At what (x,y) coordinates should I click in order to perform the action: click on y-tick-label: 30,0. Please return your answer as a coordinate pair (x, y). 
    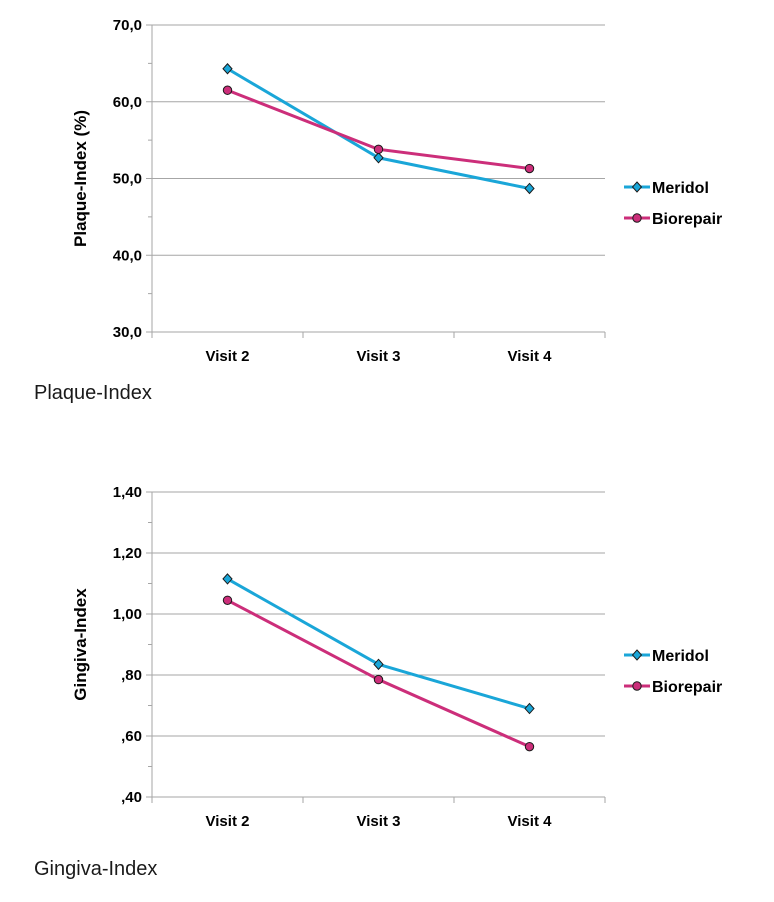
    Looking at the image, I should click on (127, 332).